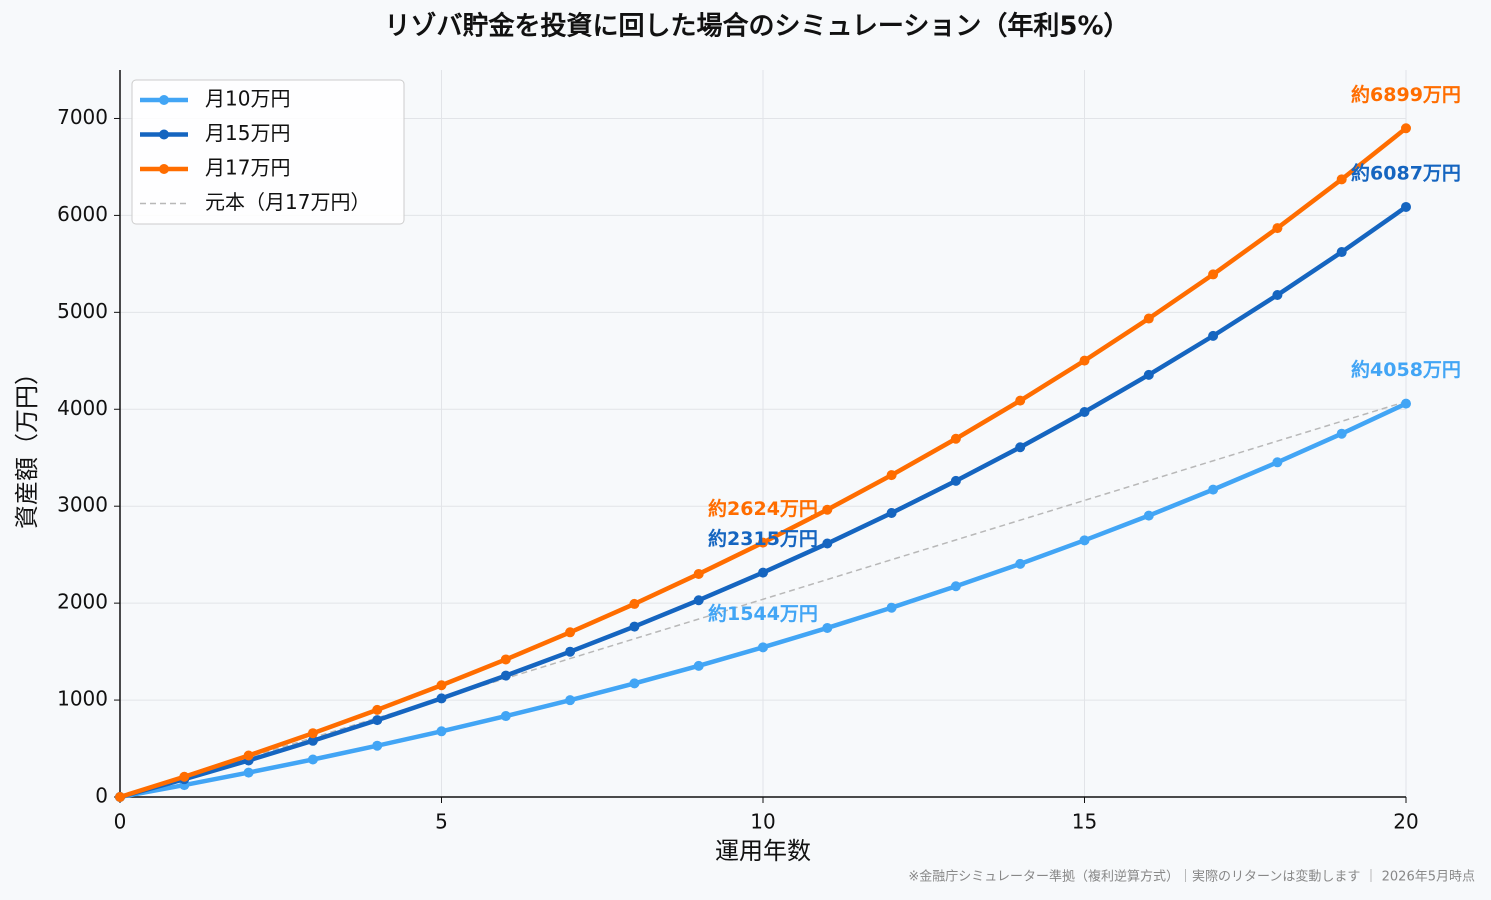 The width and height of the screenshot is (1491, 900). Describe the element at coordinates (1406, 369) in the screenshot. I see `annotation: 約4058万円` at that location.